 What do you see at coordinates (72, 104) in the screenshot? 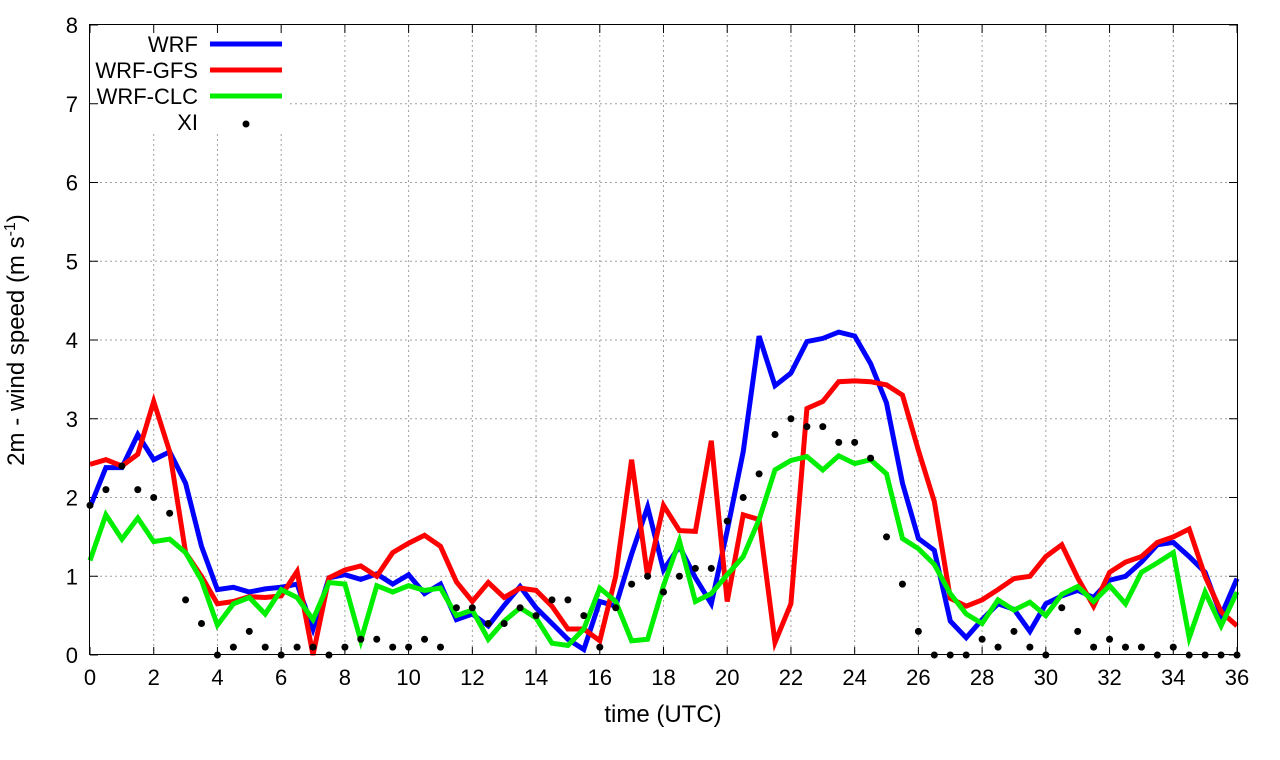
I see `y-tick-label: 7` at bounding box center [72, 104].